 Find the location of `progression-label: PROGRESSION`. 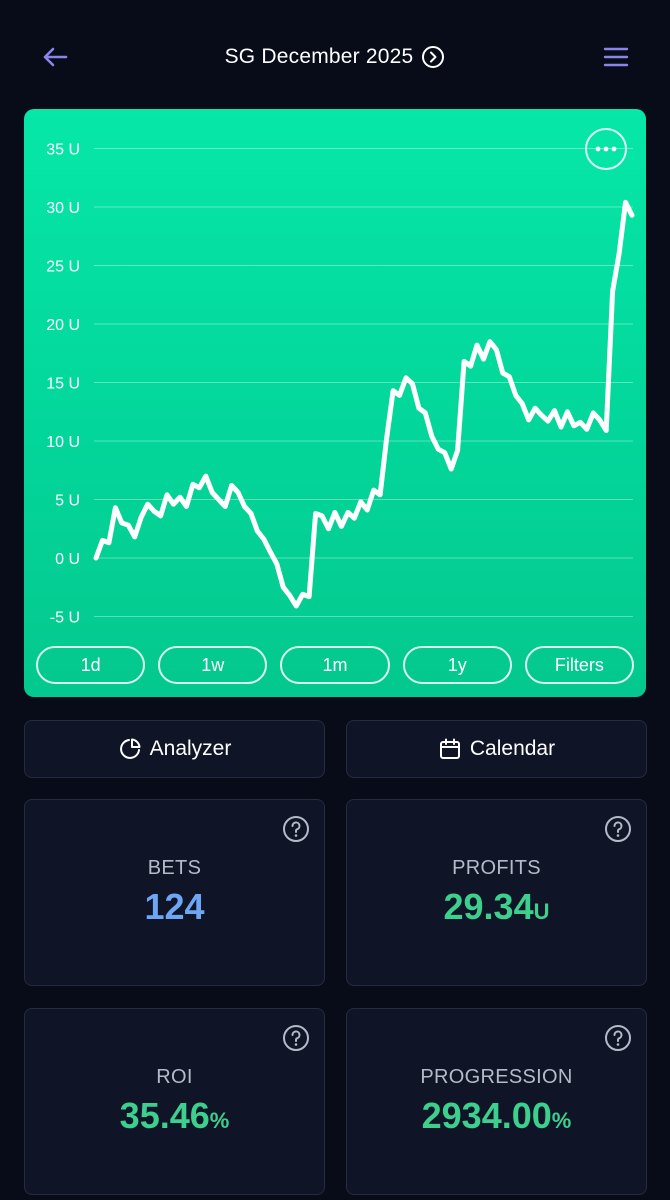

progression-label: PROGRESSION is located at coordinates (496, 1077).